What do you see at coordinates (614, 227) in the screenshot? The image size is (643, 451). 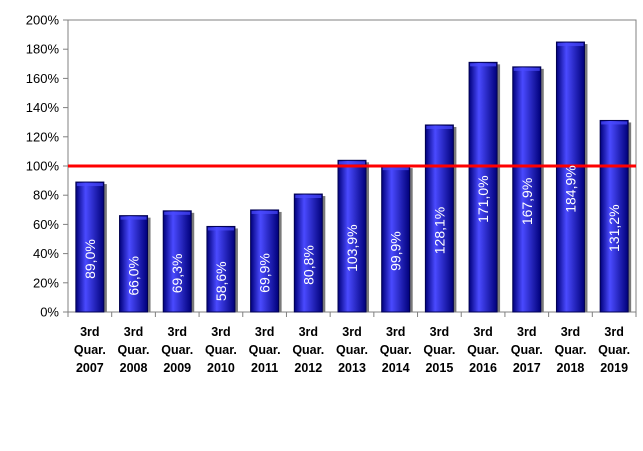 I see `data-label: 131,2%` at bounding box center [614, 227].